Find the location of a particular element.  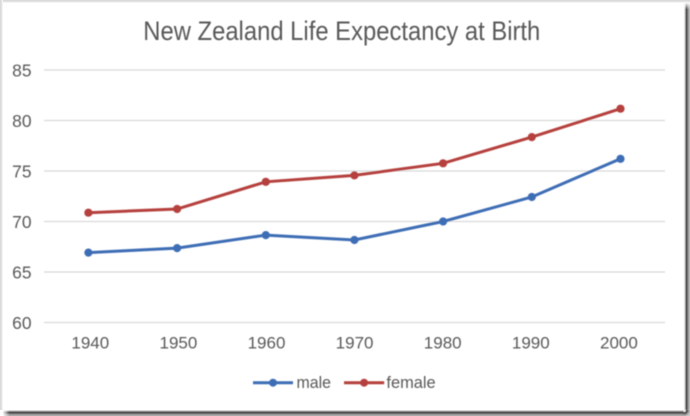

svg-text: 85 is located at coordinates (21, 70).